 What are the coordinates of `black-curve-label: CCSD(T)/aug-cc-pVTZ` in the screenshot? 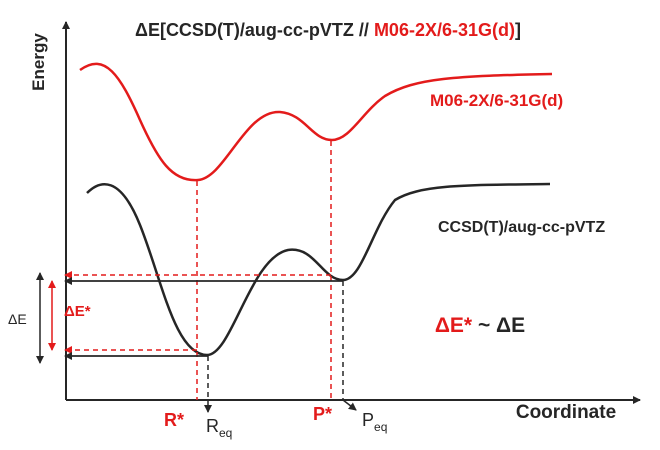 It's located at (521, 227).